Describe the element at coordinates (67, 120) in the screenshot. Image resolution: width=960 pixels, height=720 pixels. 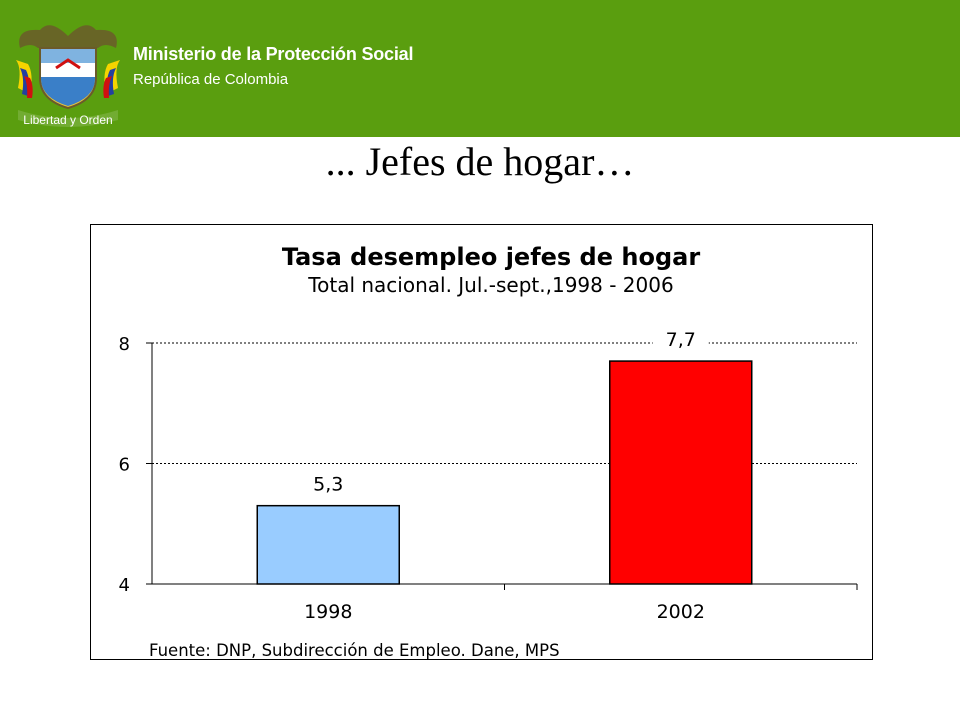
I see `motto-text: Libertad y Orden` at that location.